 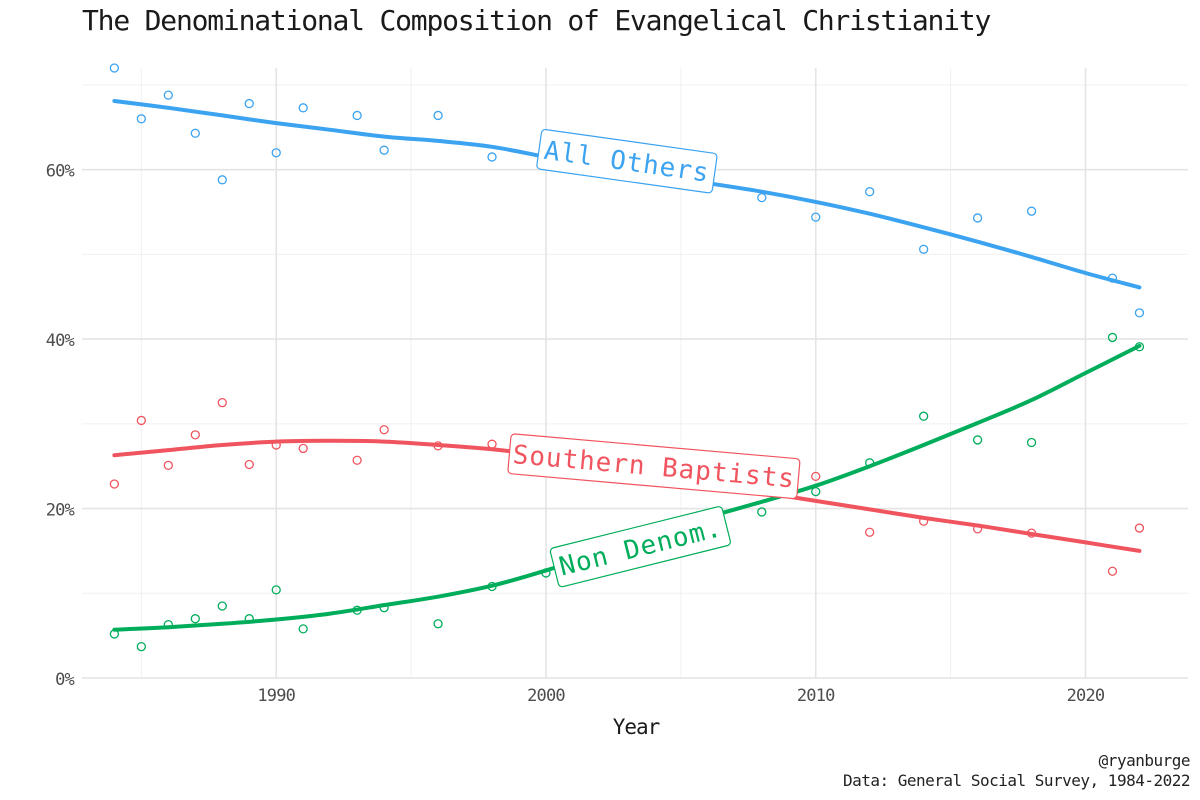 I want to click on label-text: Non Denom., so click(x=640, y=547).